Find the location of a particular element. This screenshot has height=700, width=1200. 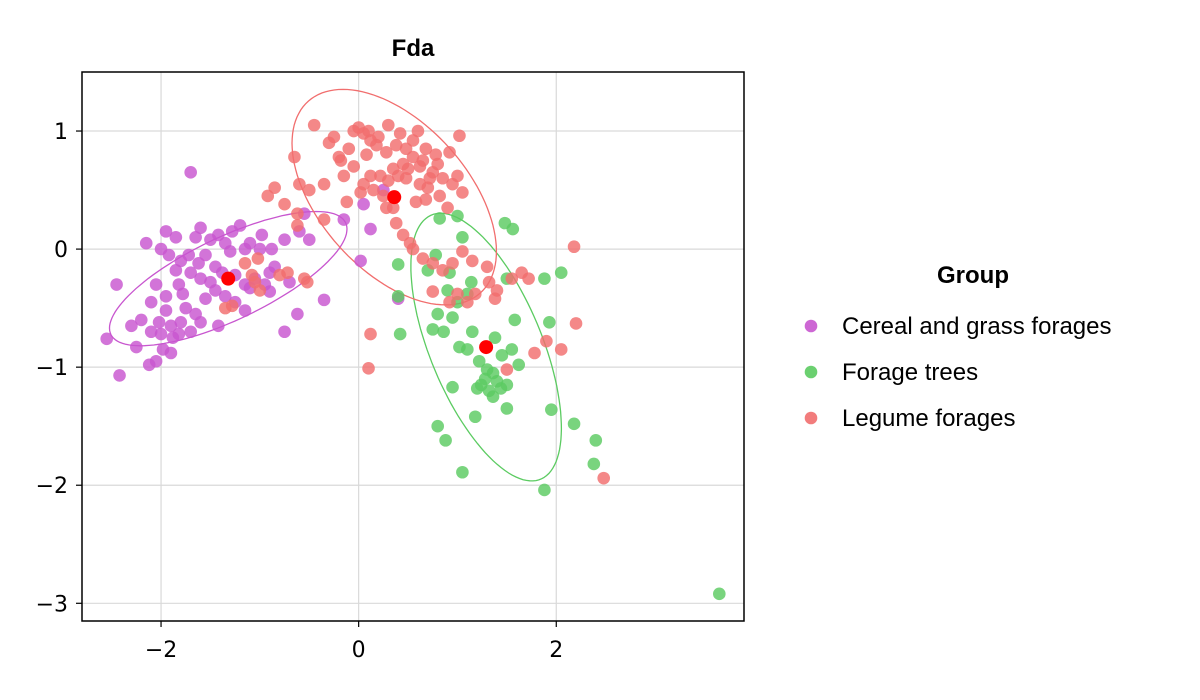

centroid-legume-forages is located at coordinates (394, 197).